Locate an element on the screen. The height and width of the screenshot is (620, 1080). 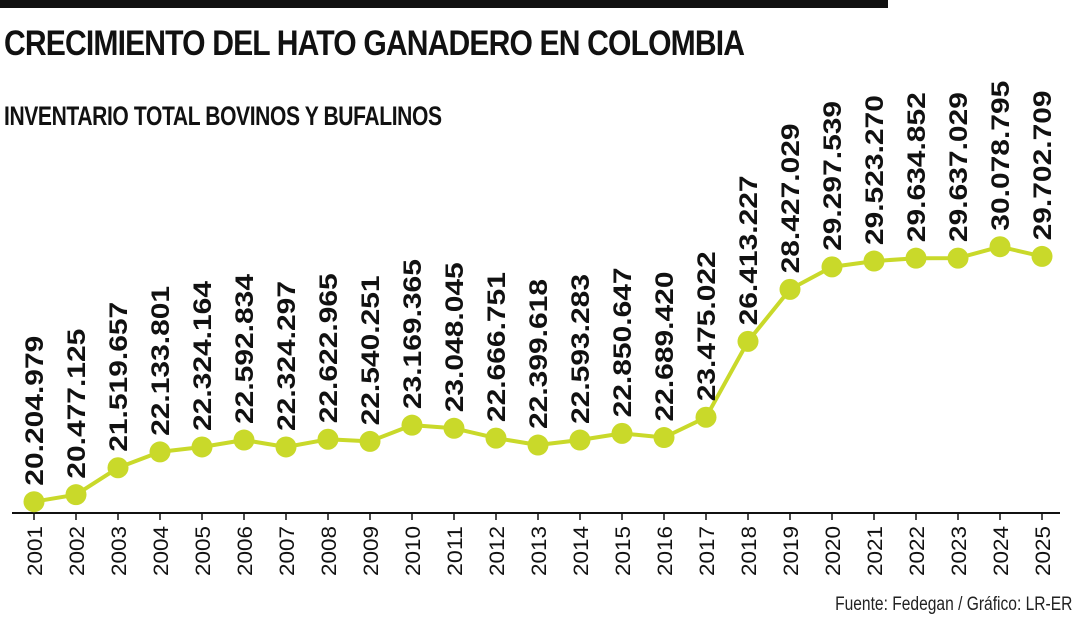
x-tick-label: 2017 is located at coordinates (707, 551).